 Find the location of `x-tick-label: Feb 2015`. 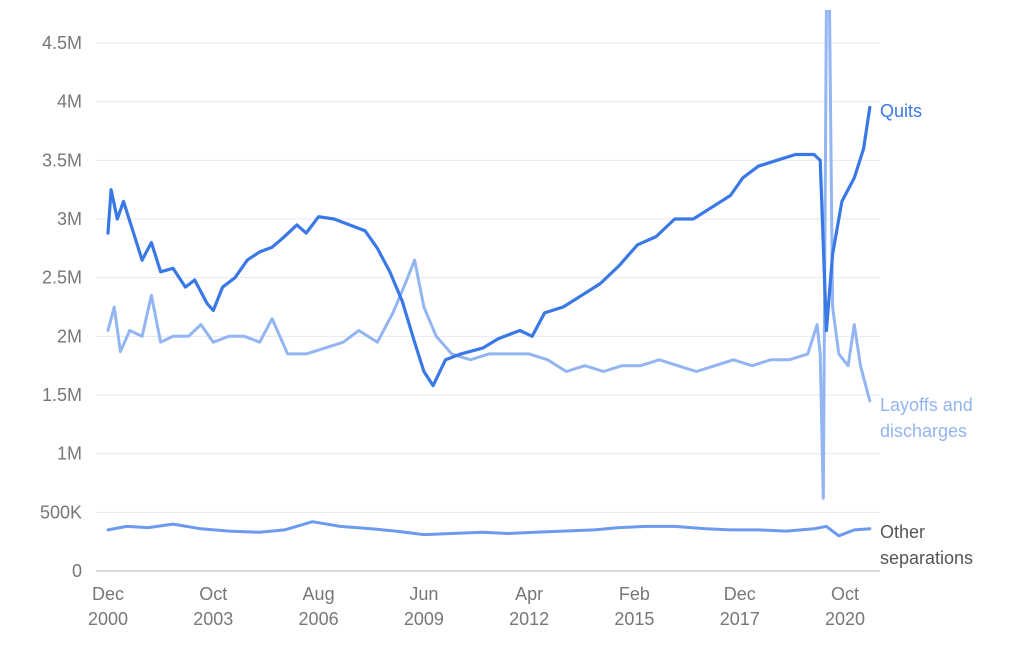

x-tick-label: Feb 2015 is located at coordinates (634, 606).